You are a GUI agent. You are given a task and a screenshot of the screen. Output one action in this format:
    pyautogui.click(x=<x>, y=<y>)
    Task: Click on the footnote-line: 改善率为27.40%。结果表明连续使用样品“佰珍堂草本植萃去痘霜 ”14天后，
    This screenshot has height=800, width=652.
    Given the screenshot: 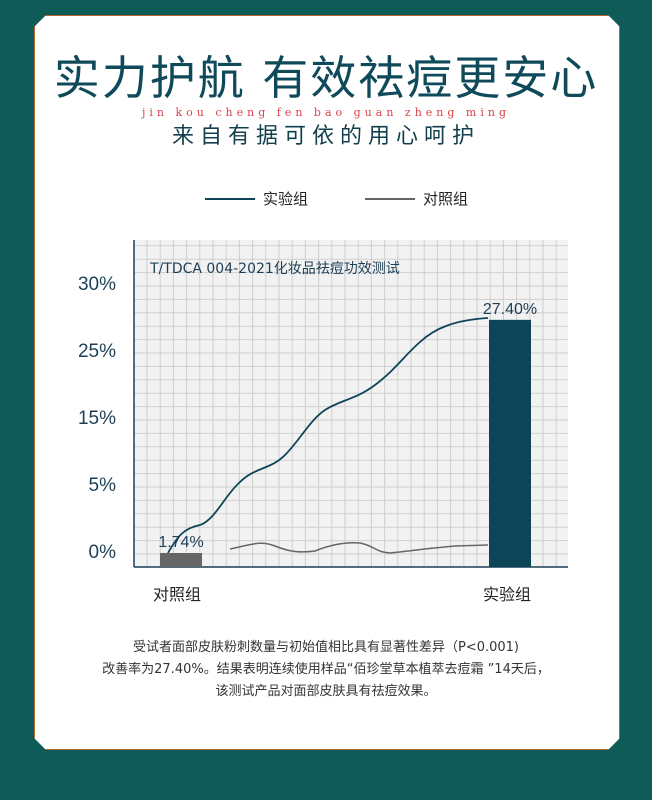 What is the action you would take?
    pyautogui.click(x=326, y=669)
    